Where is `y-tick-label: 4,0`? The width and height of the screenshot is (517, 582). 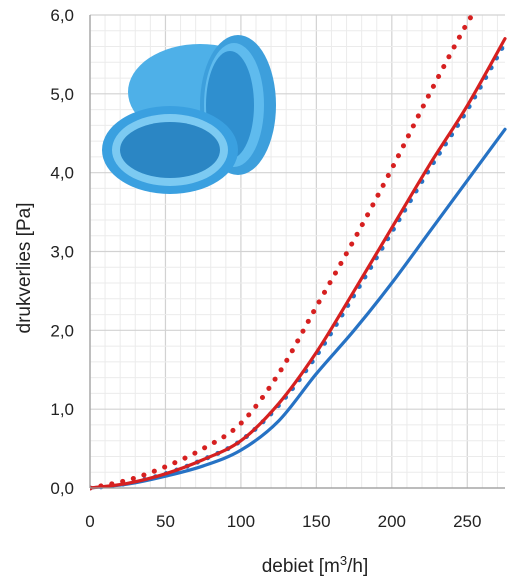 y-tick-label: 4,0 is located at coordinates (62, 173).